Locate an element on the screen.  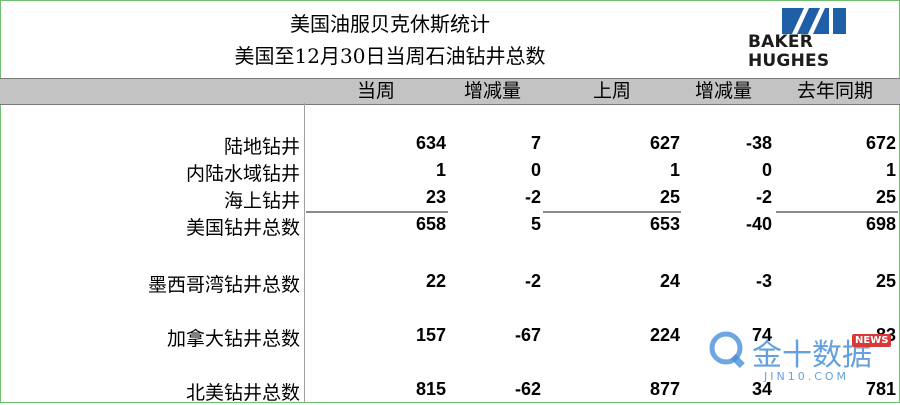
table-cell: 781 is located at coordinates (880, 389).